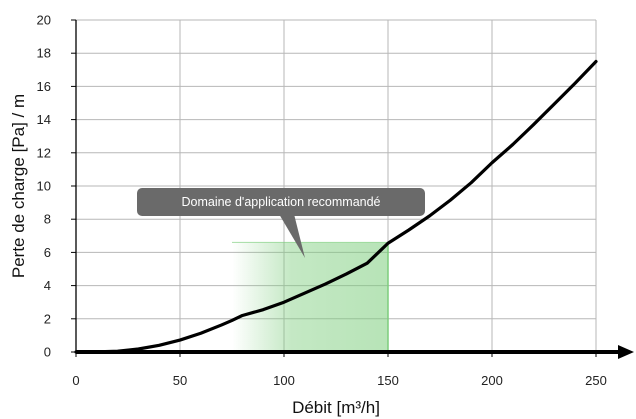 The image size is (636, 419). Describe the element at coordinates (47, 285) in the screenshot. I see `y-tick-label-2: 4` at that location.